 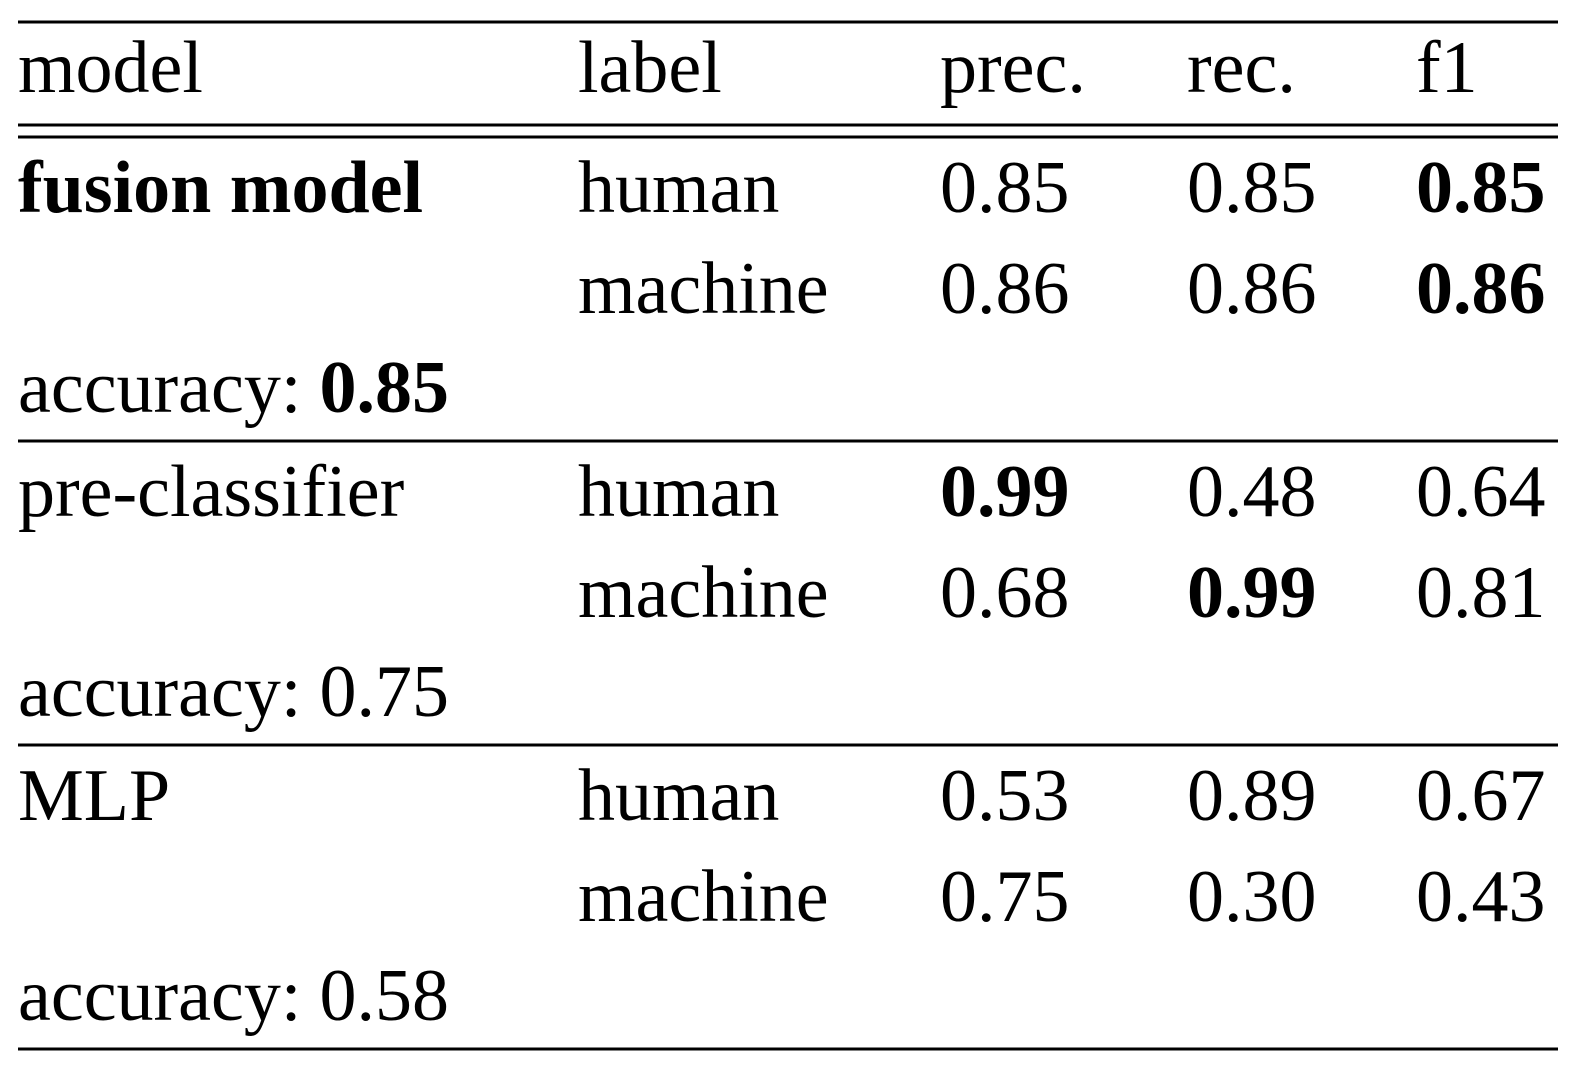 I want to click on accuracy-line: accuracy: 0.85, so click(x=233, y=388).